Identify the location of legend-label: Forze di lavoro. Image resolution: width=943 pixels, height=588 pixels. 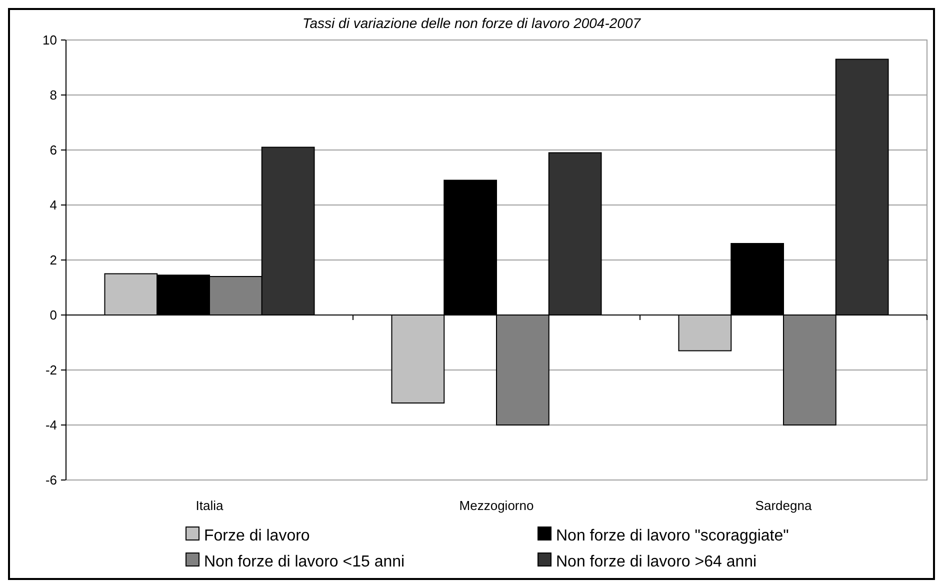
(257, 536).